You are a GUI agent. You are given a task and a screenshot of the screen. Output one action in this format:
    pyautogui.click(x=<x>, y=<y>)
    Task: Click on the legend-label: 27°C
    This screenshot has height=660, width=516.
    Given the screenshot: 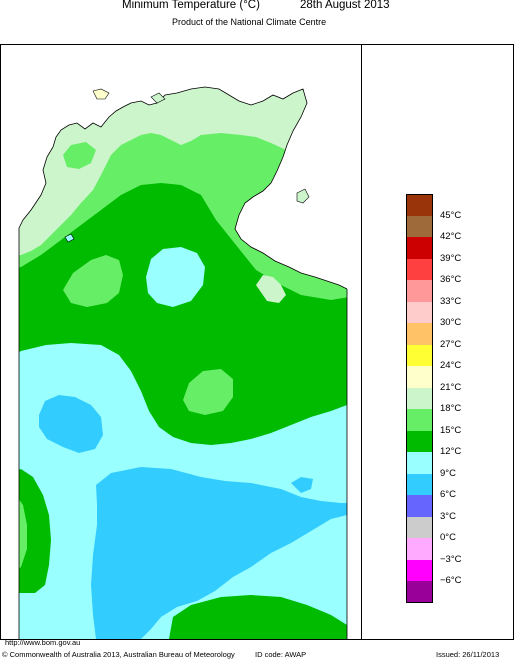 What is the action you would take?
    pyautogui.click(x=451, y=344)
    